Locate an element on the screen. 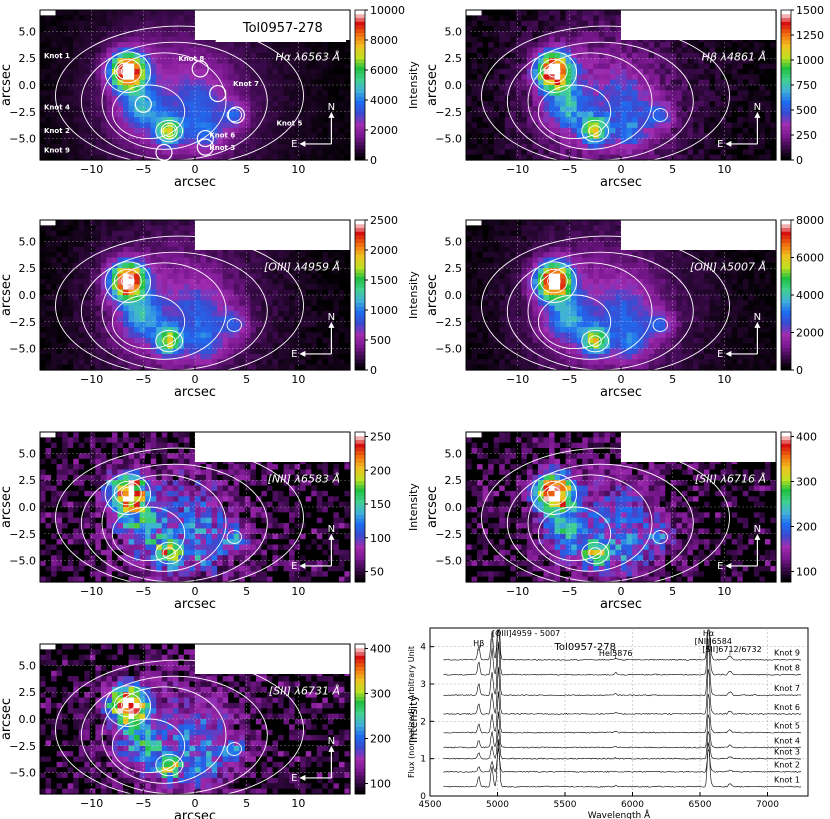  y-tick-label: 5.0 is located at coordinates (28, 241).